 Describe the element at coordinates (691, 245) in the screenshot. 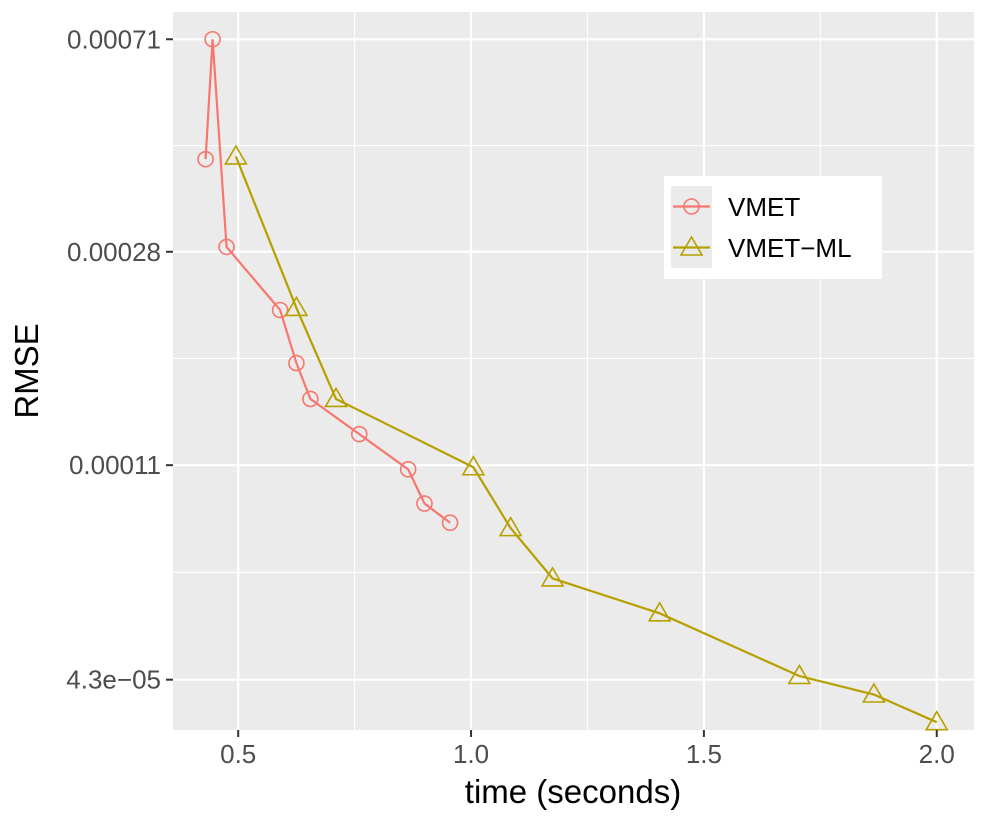

I see `legend-marker-vmet-ml` at that location.